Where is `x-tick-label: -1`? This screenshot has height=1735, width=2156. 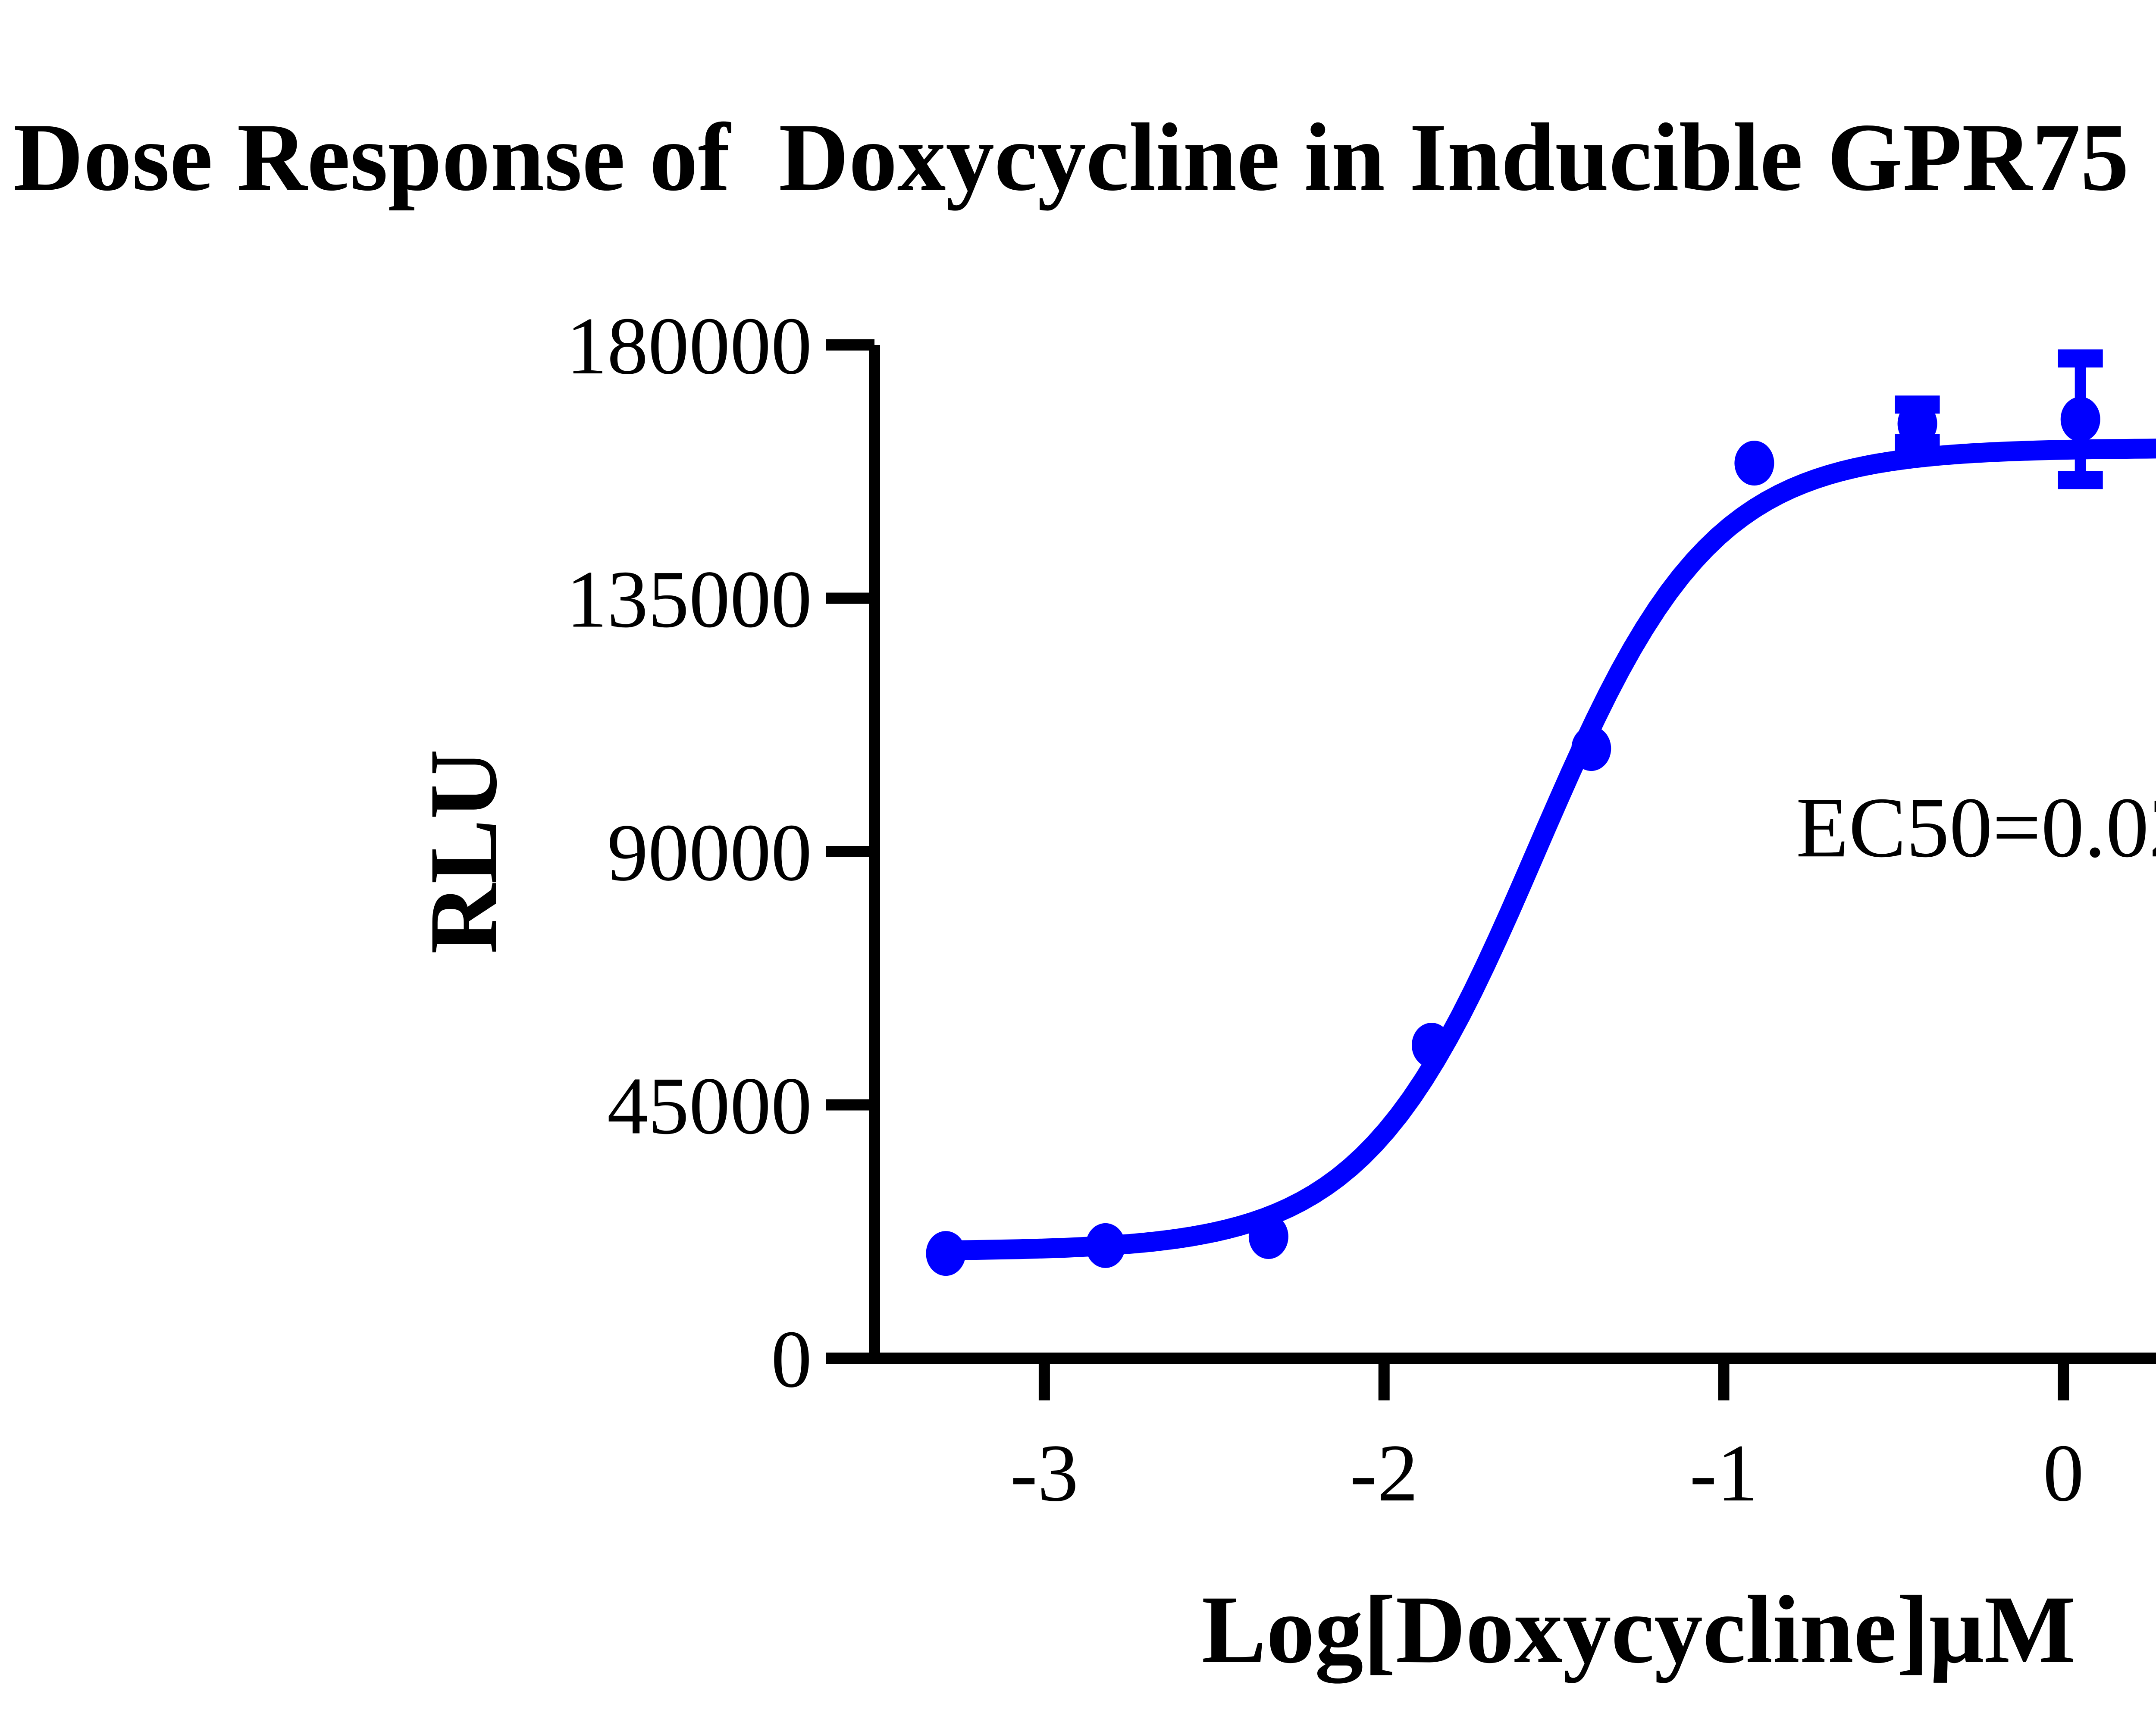
x-tick-label: -1 is located at coordinates (1723, 1473).